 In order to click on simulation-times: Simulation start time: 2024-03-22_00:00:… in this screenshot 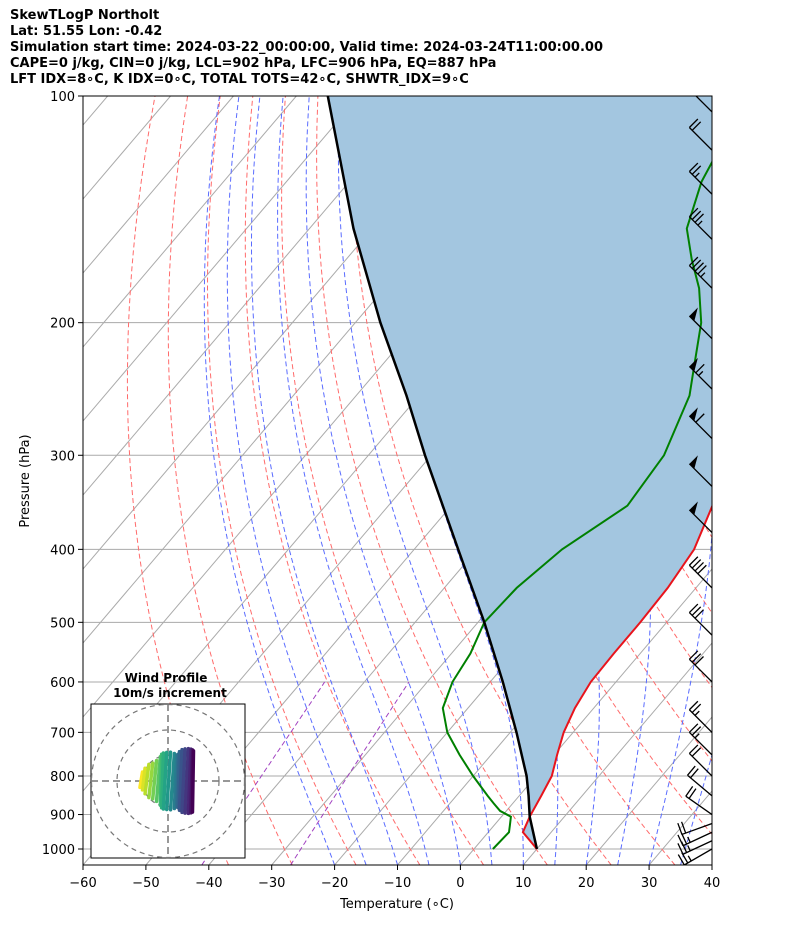, I will do `click(306, 47)`.